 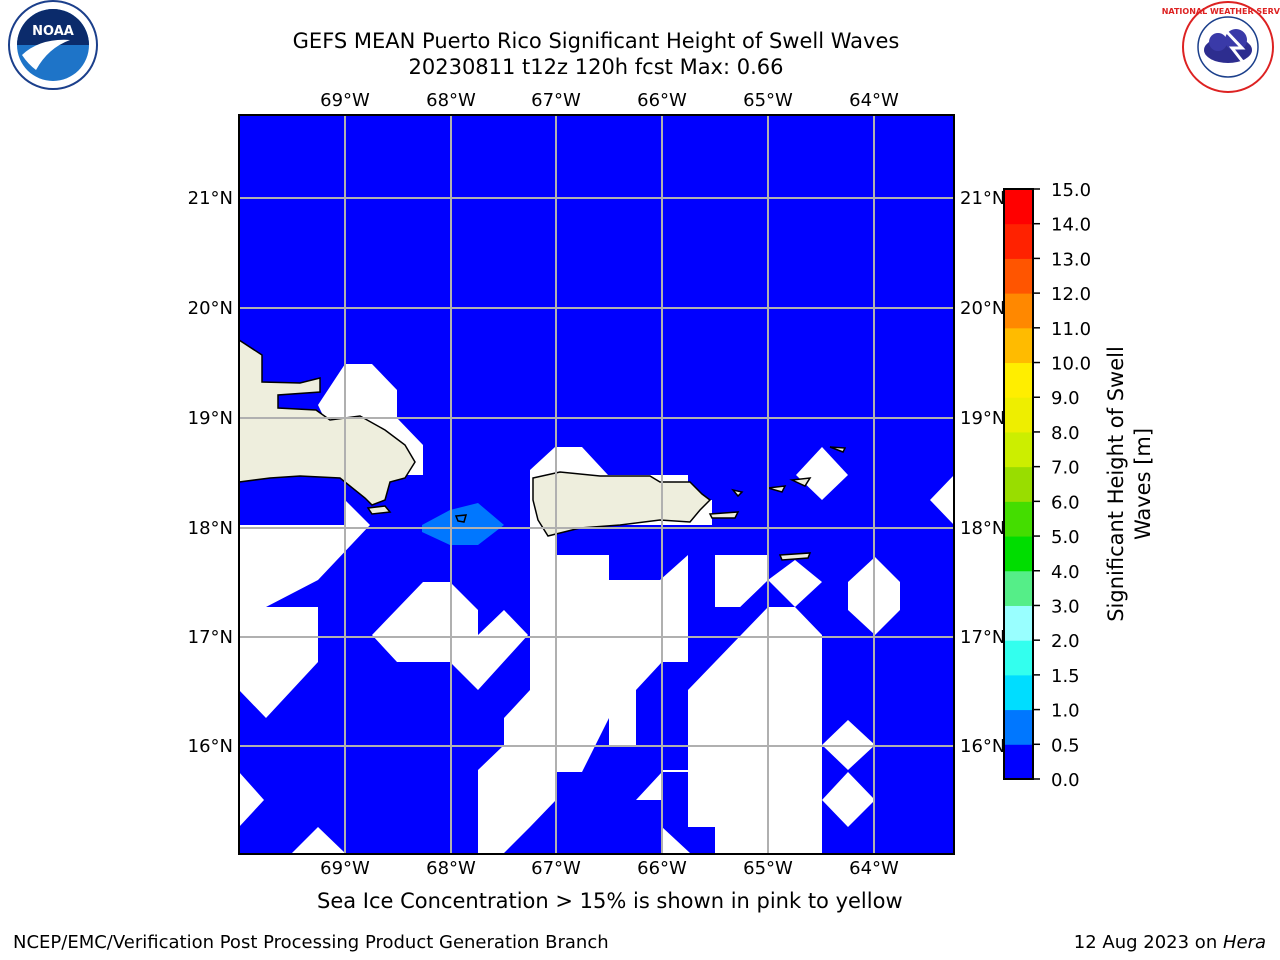 I want to click on culebra-land, so click(x=737, y=493).